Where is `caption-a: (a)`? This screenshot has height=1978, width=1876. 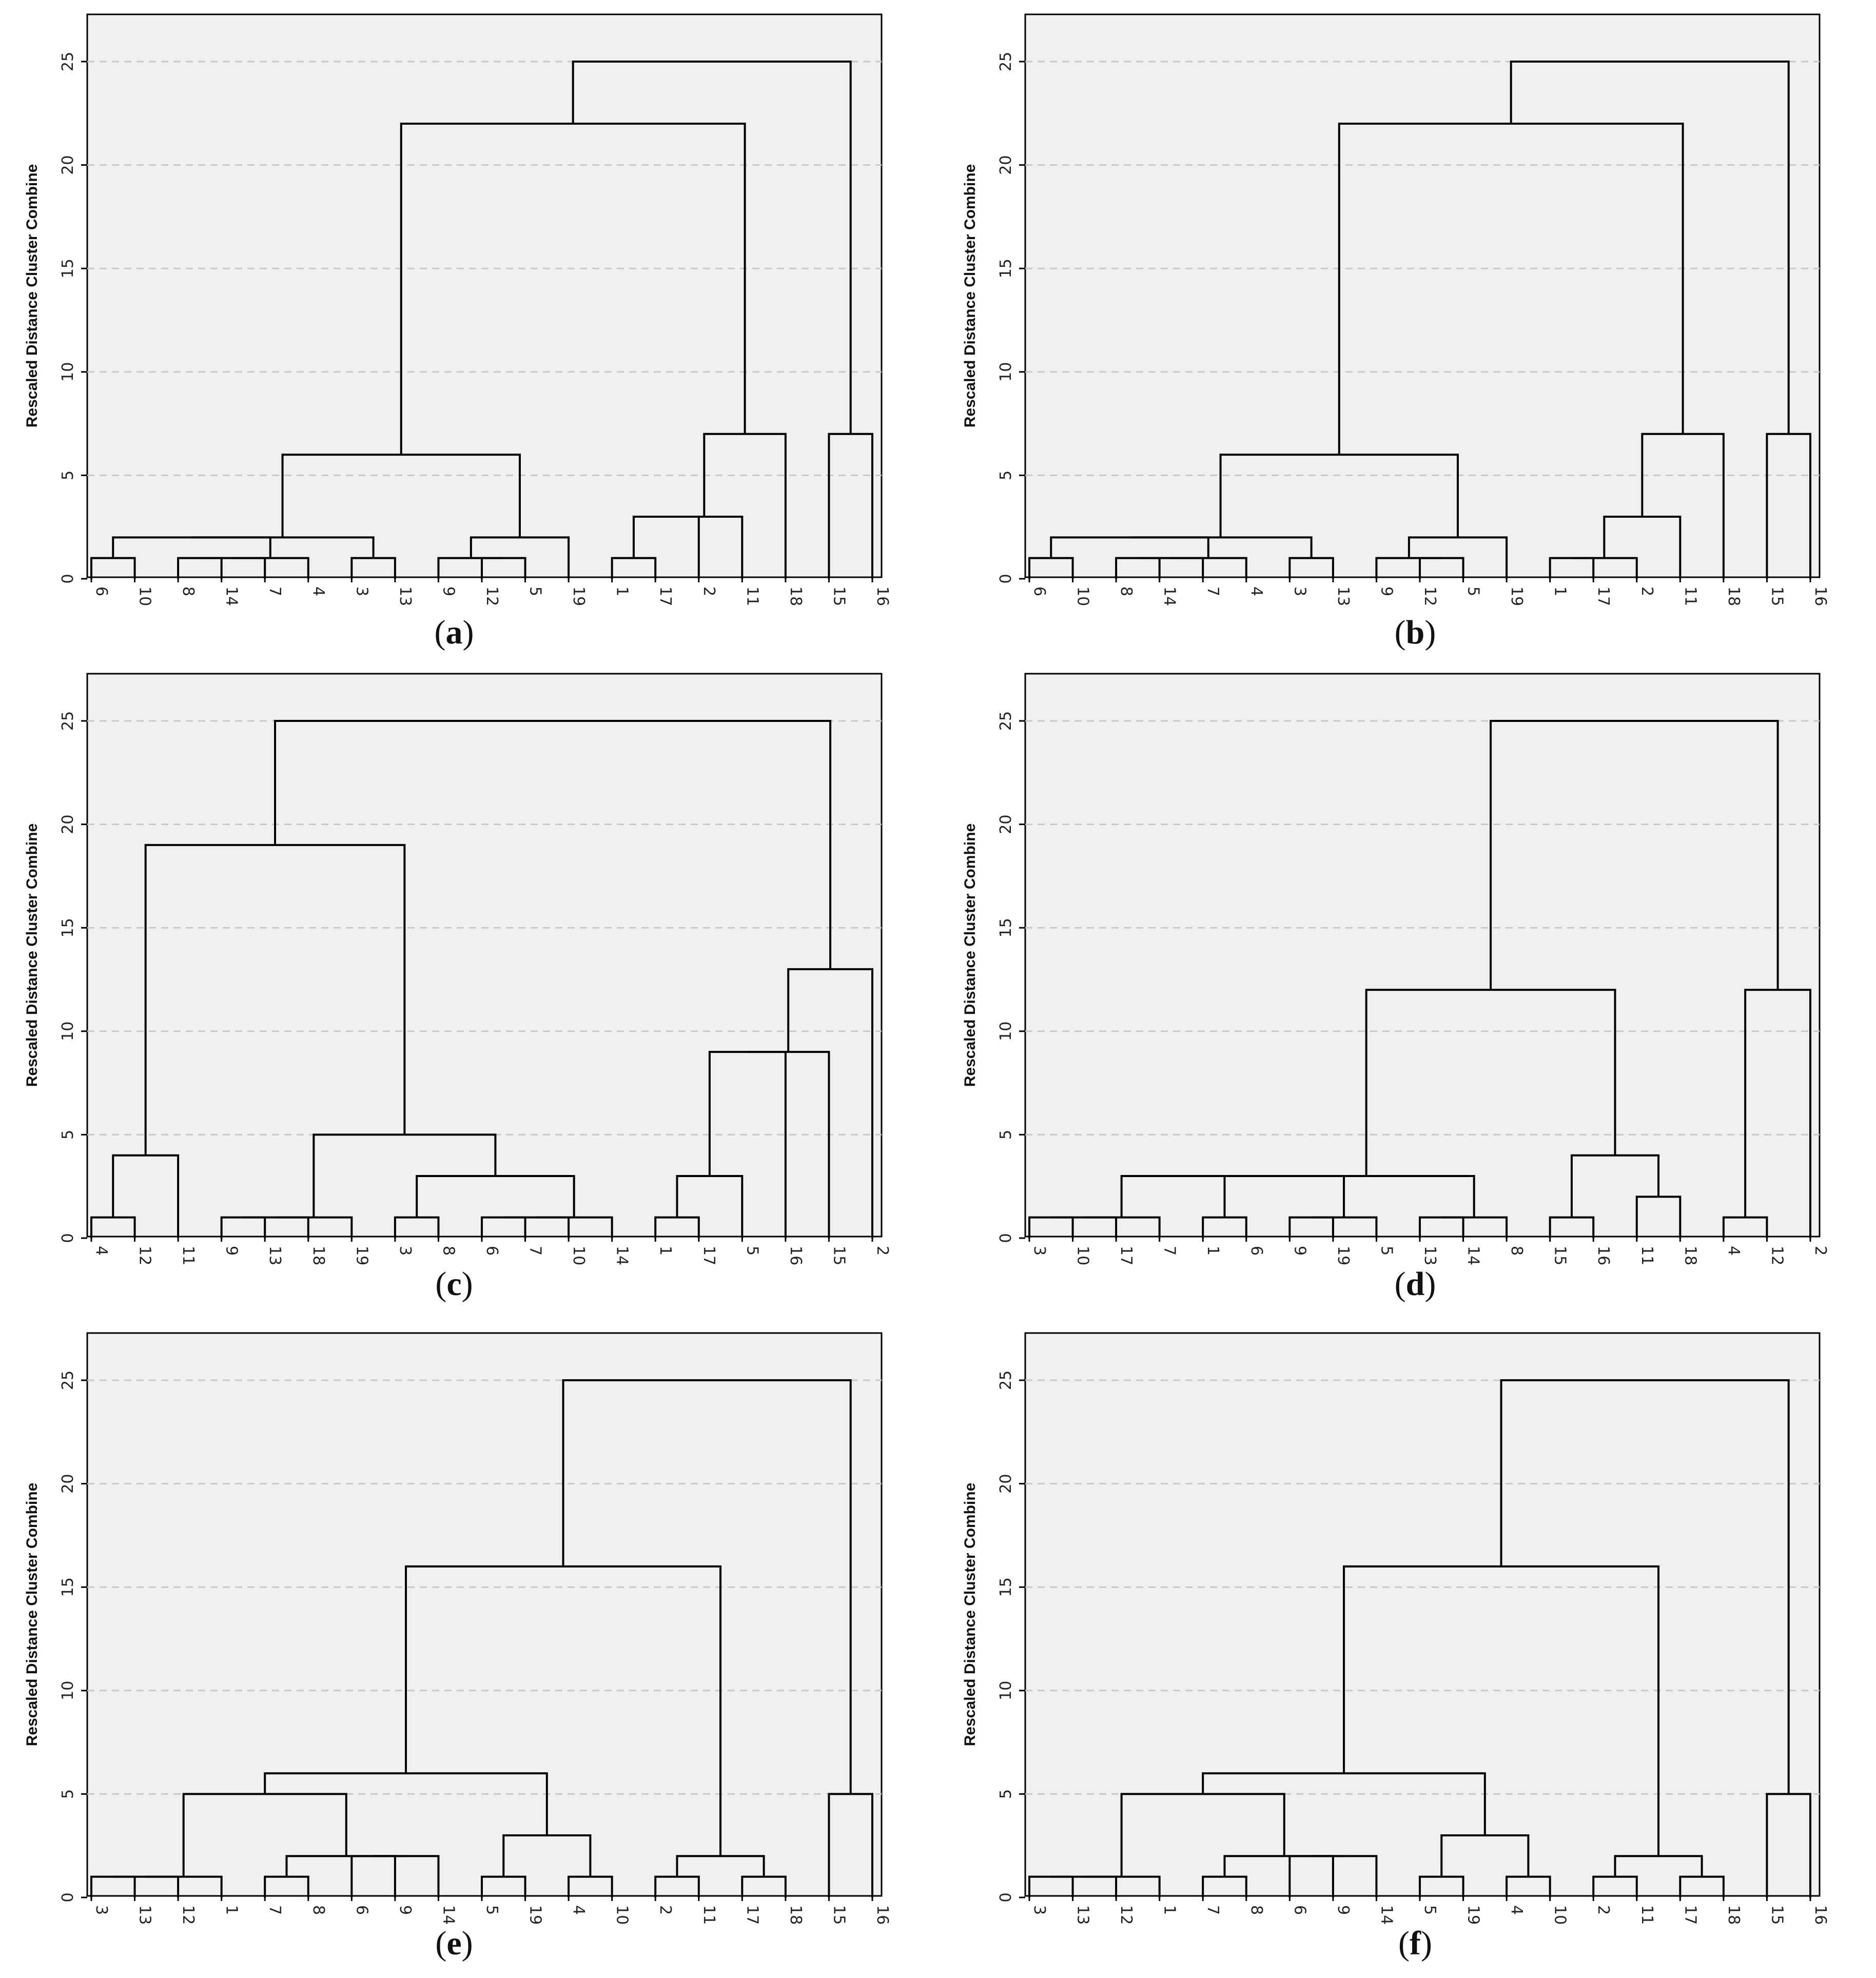
caption-a: (a) is located at coordinates (454, 632).